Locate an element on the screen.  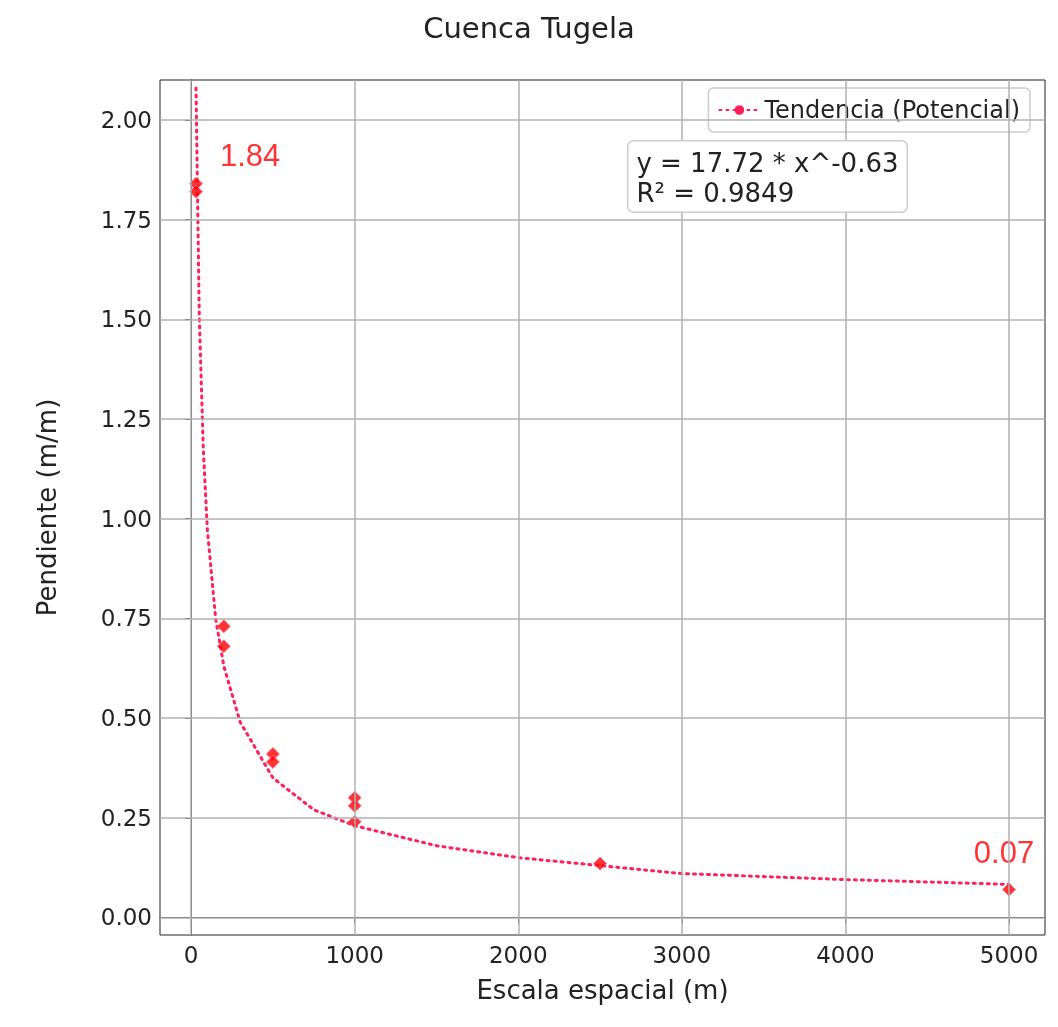
x-tick-label: 4000 is located at coordinates (845, 954).